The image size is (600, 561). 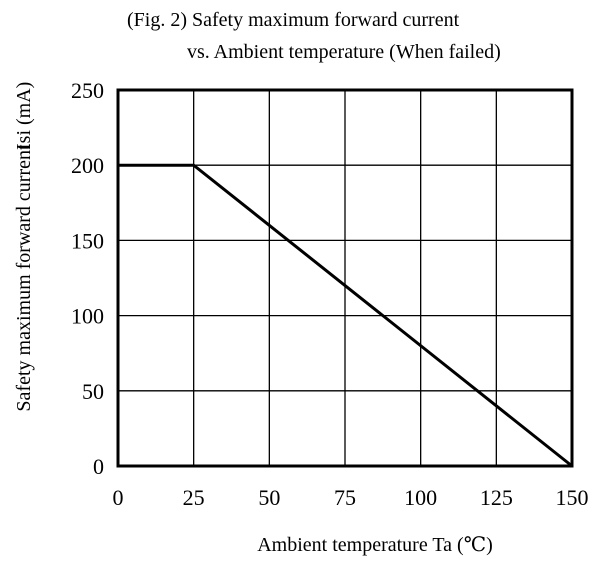 I want to click on x-axis-label: Ambient temperature Ta (℃), so click(x=375, y=545).